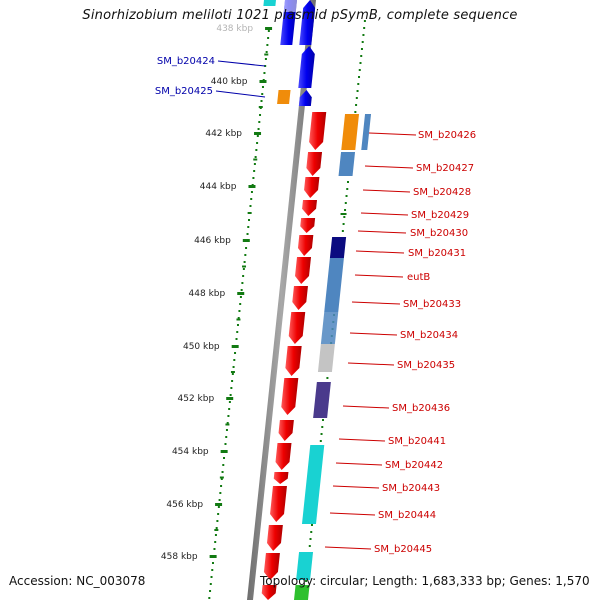 The image size is (600, 600). What do you see at coordinates (403, 549) in the screenshot?
I see `gene-label: SM_b20445` at bounding box center [403, 549].